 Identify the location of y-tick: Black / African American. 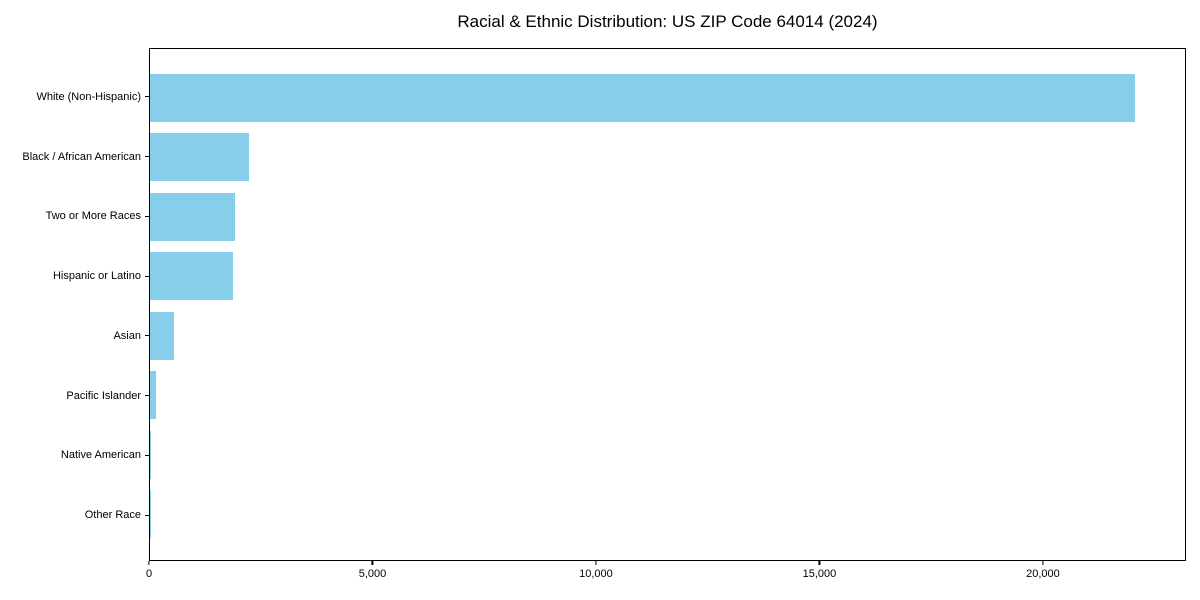
(74, 157).